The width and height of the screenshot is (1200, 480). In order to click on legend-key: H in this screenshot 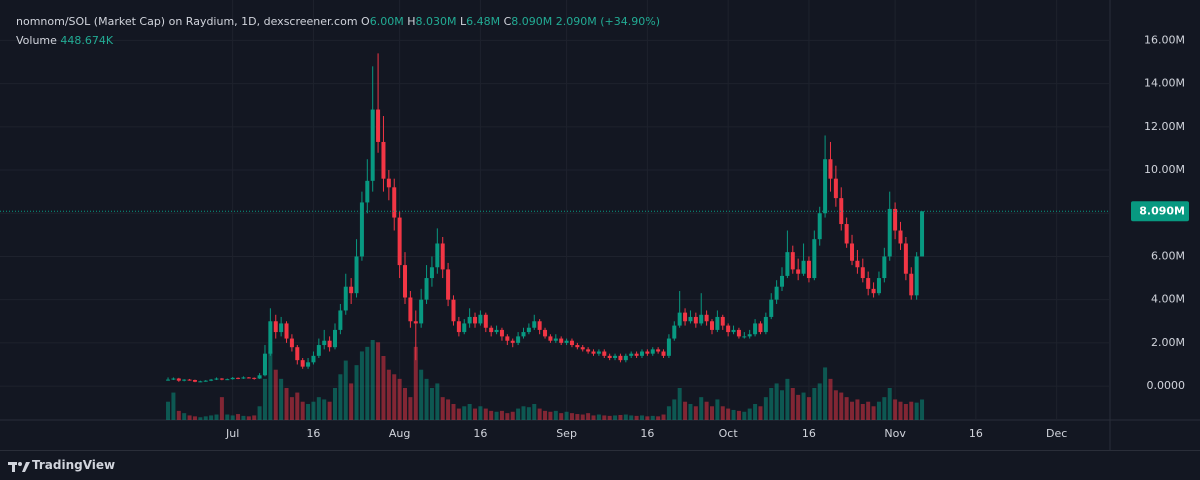, I will do `click(411, 21)`.